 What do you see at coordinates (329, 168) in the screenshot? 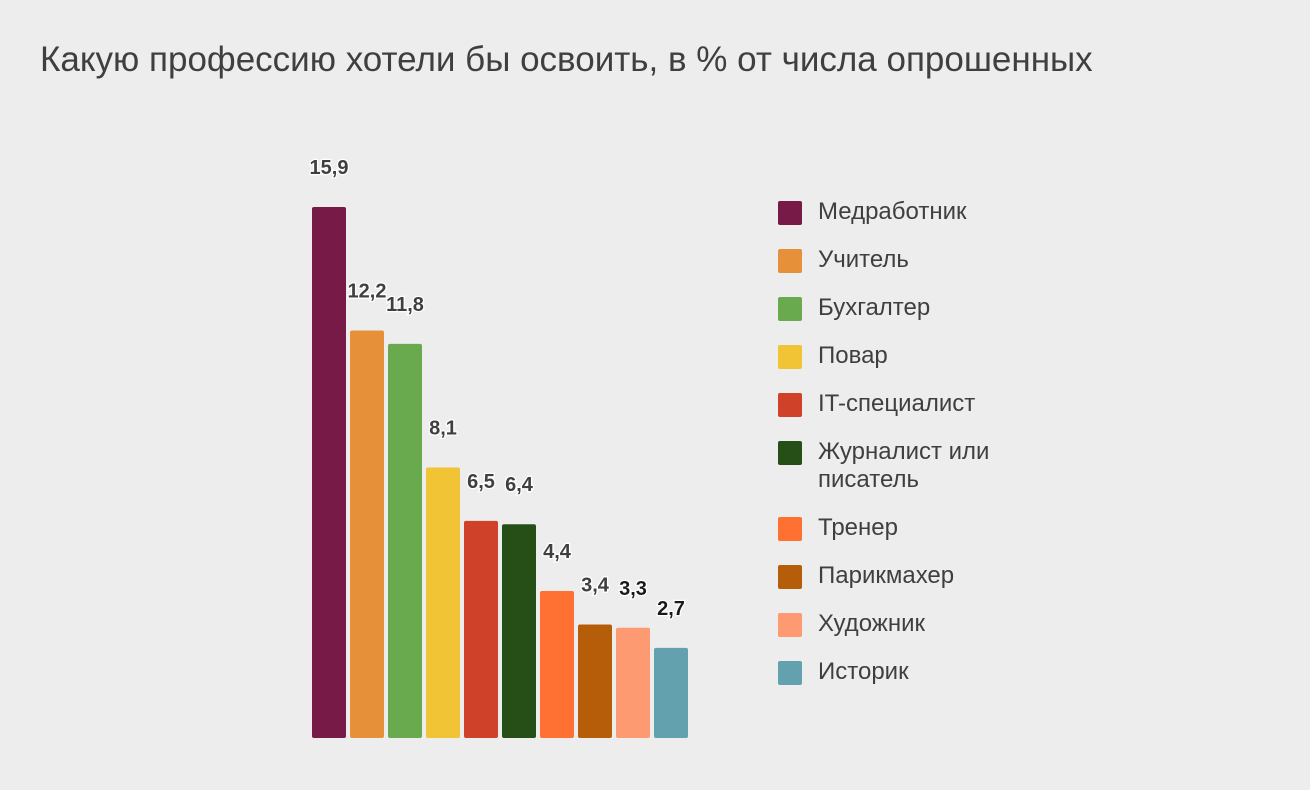
I see `bar-value-label-1: 15,9` at bounding box center [329, 168].